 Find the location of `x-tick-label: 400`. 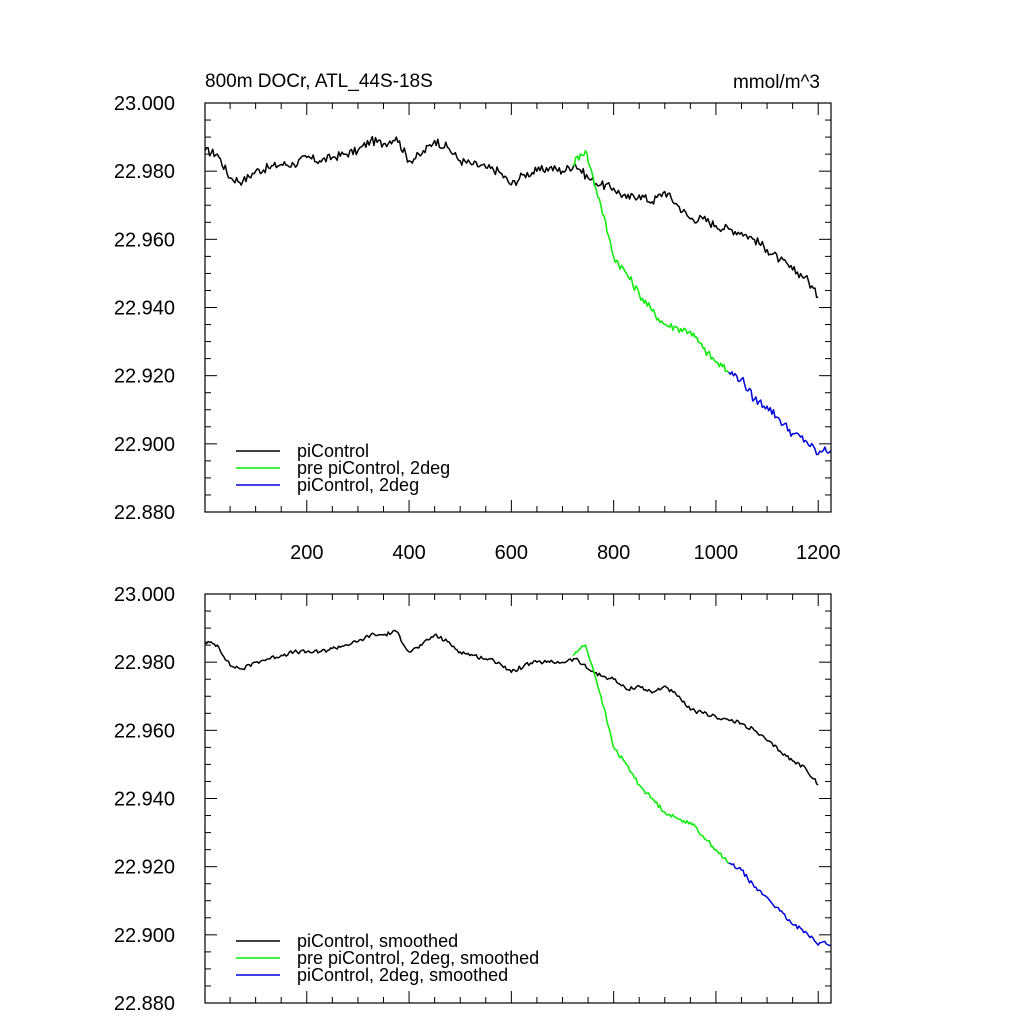

x-tick-label: 400 is located at coordinates (408, 553).